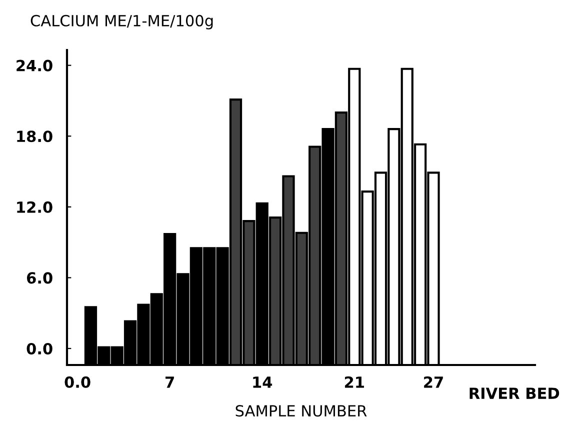  Describe the element at coordinates (433, 382) in the screenshot. I see `x-tick-label: 27` at that location.